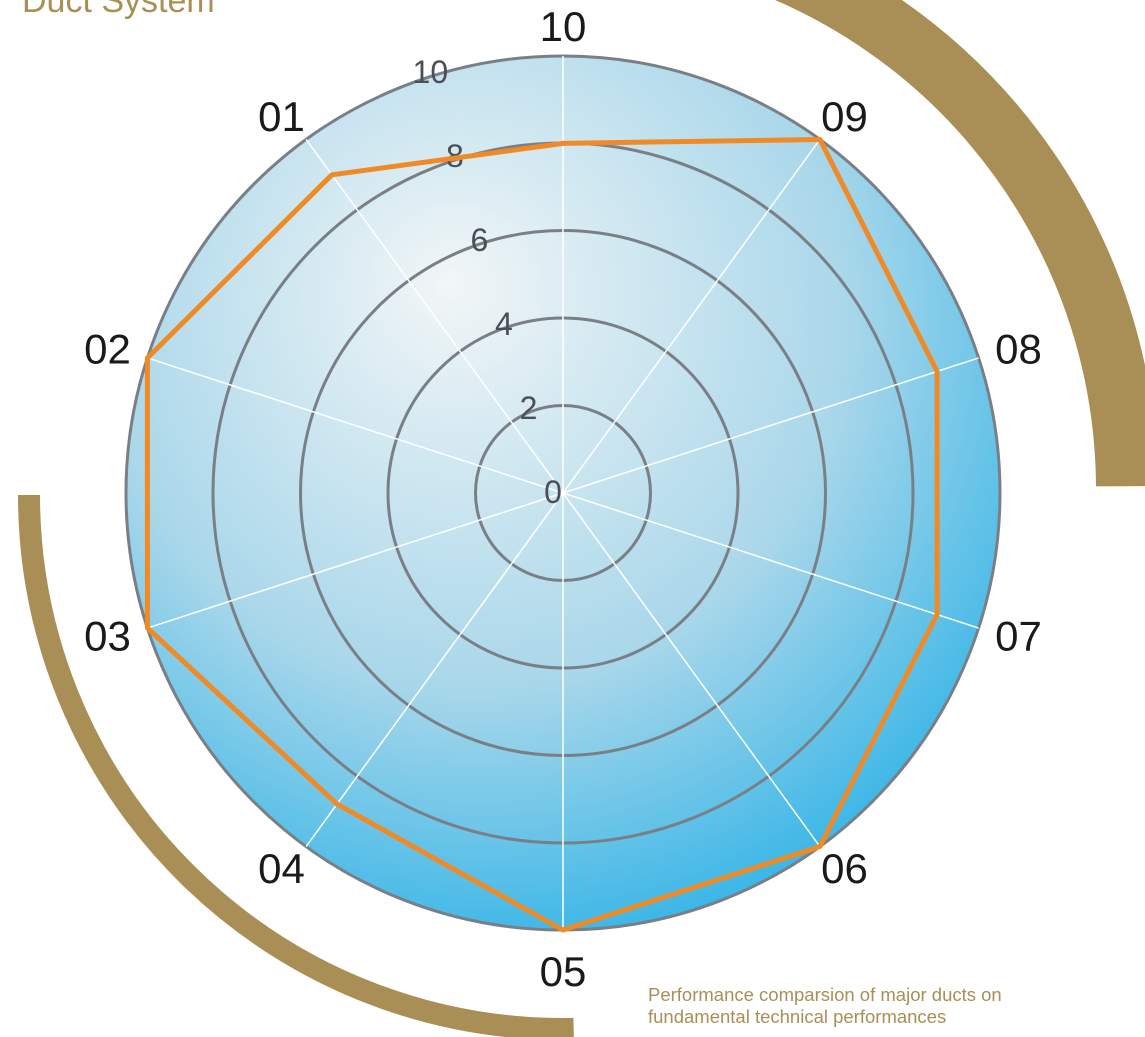 This screenshot has height=1037, width=1145. What do you see at coordinates (563, 26) in the screenshot?
I see `category-label-10: 10` at bounding box center [563, 26].